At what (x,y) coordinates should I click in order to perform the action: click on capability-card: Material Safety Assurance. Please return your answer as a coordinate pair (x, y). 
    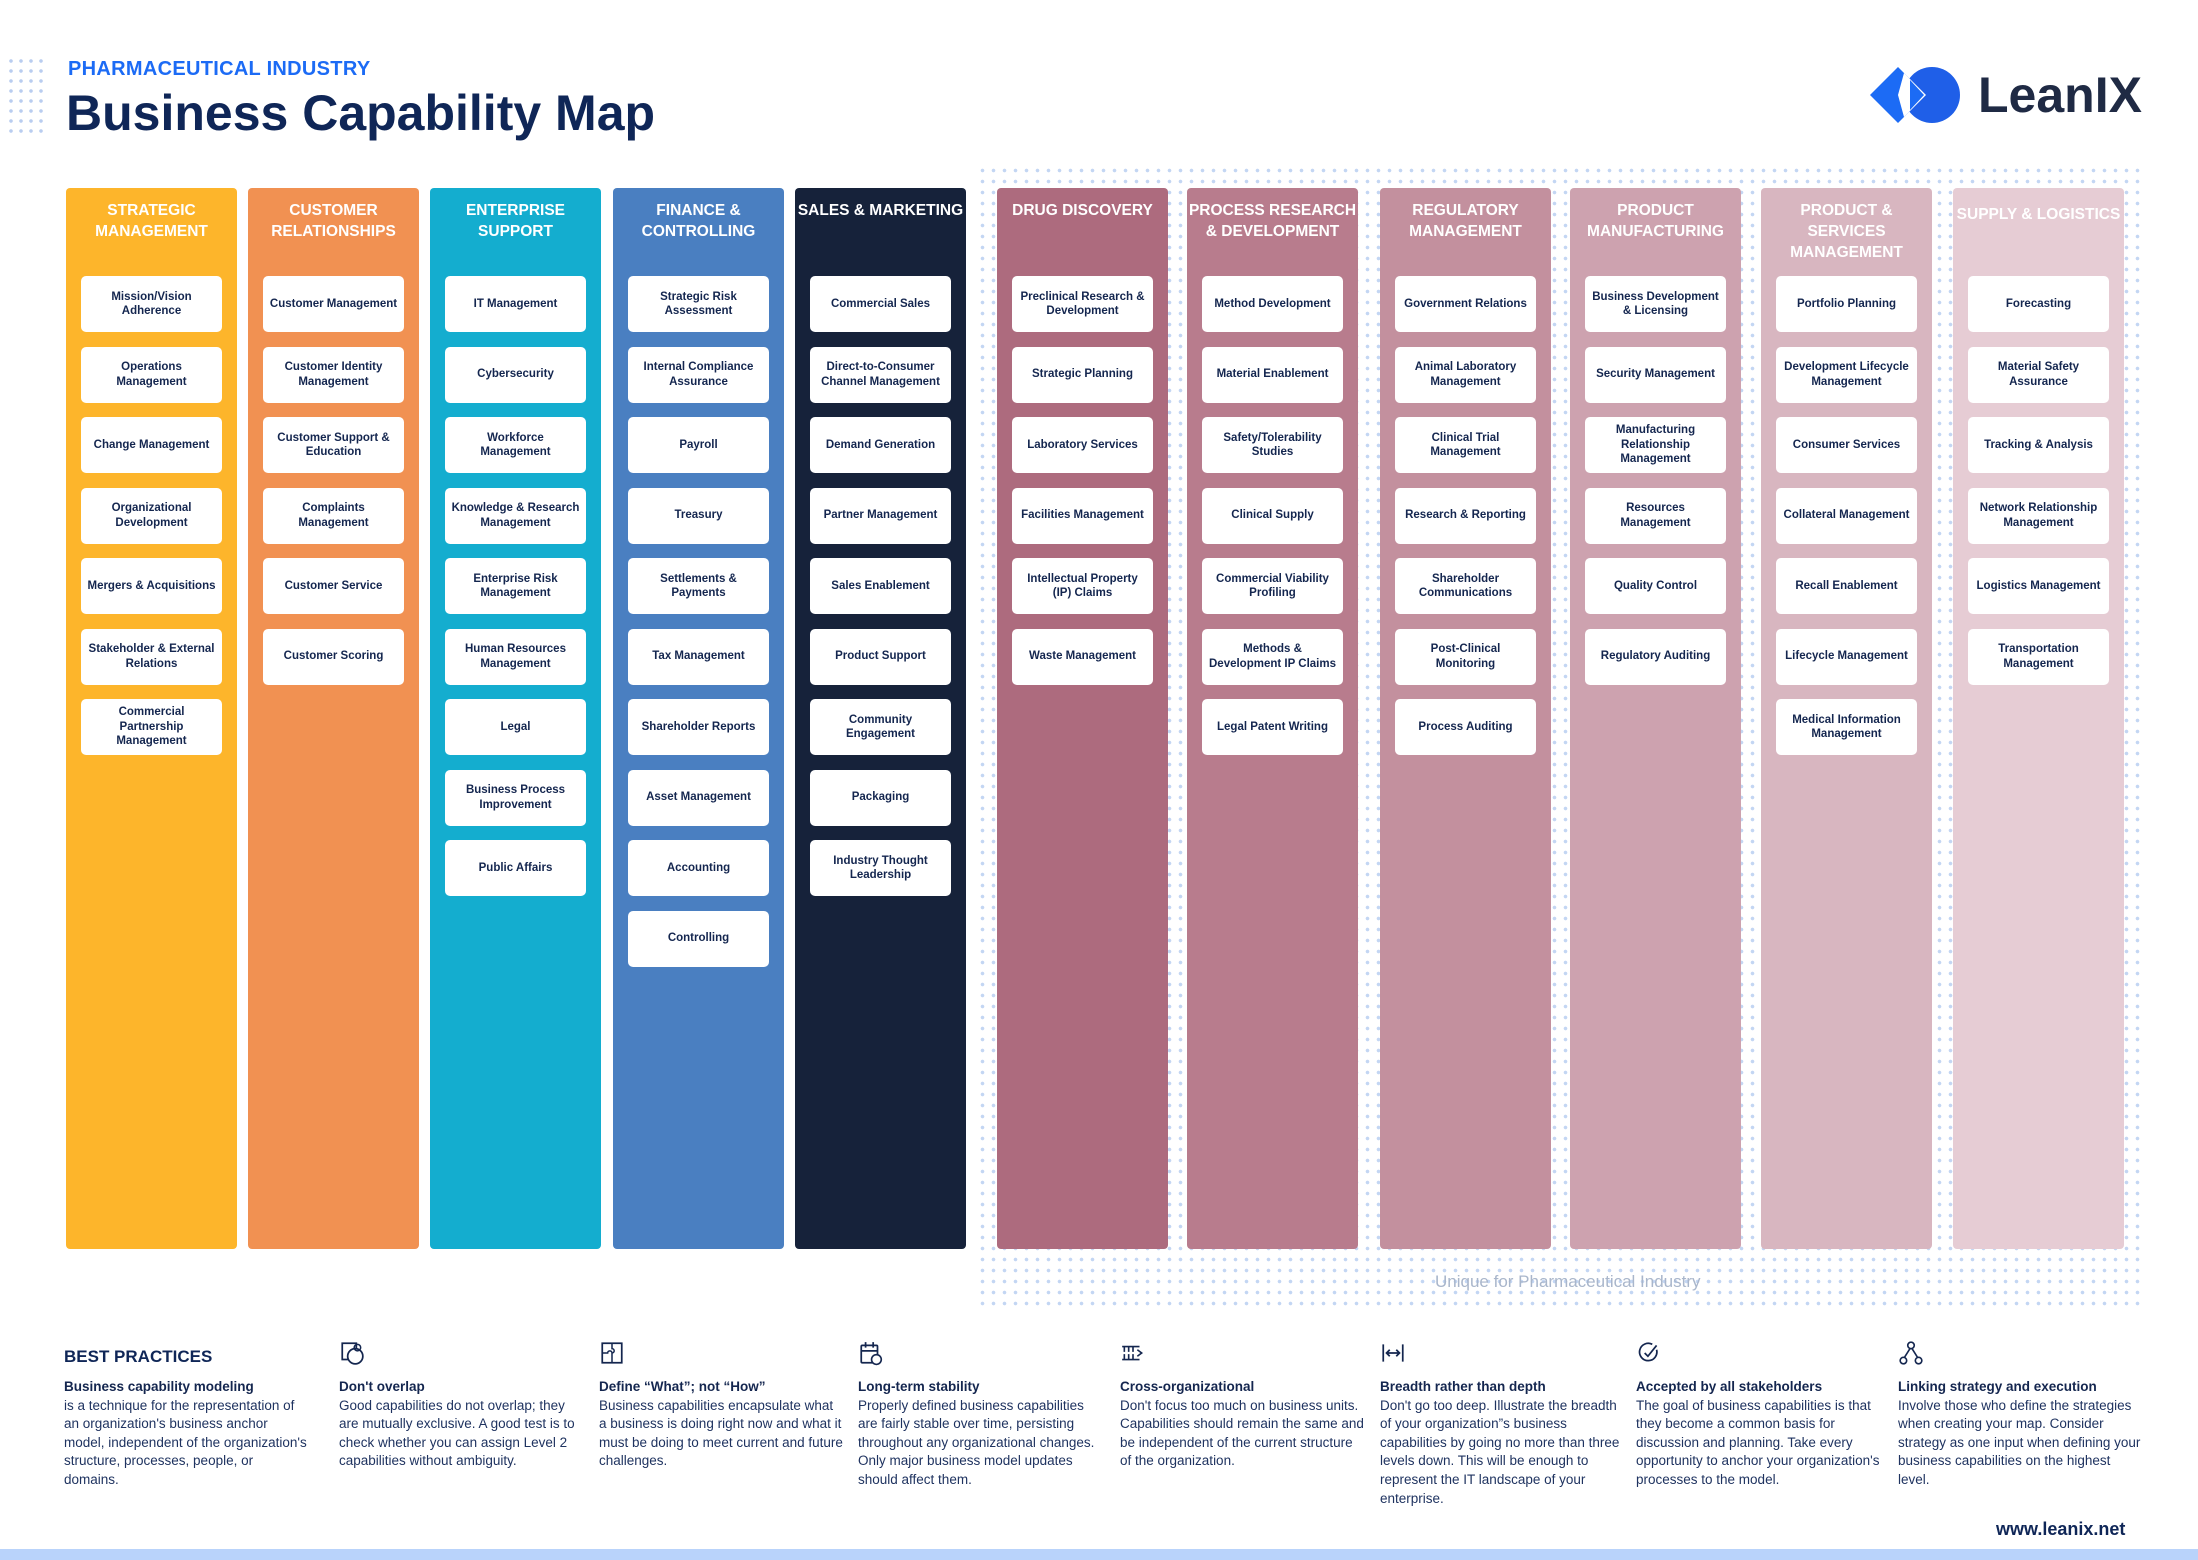
    Looking at the image, I should click on (2038, 374).